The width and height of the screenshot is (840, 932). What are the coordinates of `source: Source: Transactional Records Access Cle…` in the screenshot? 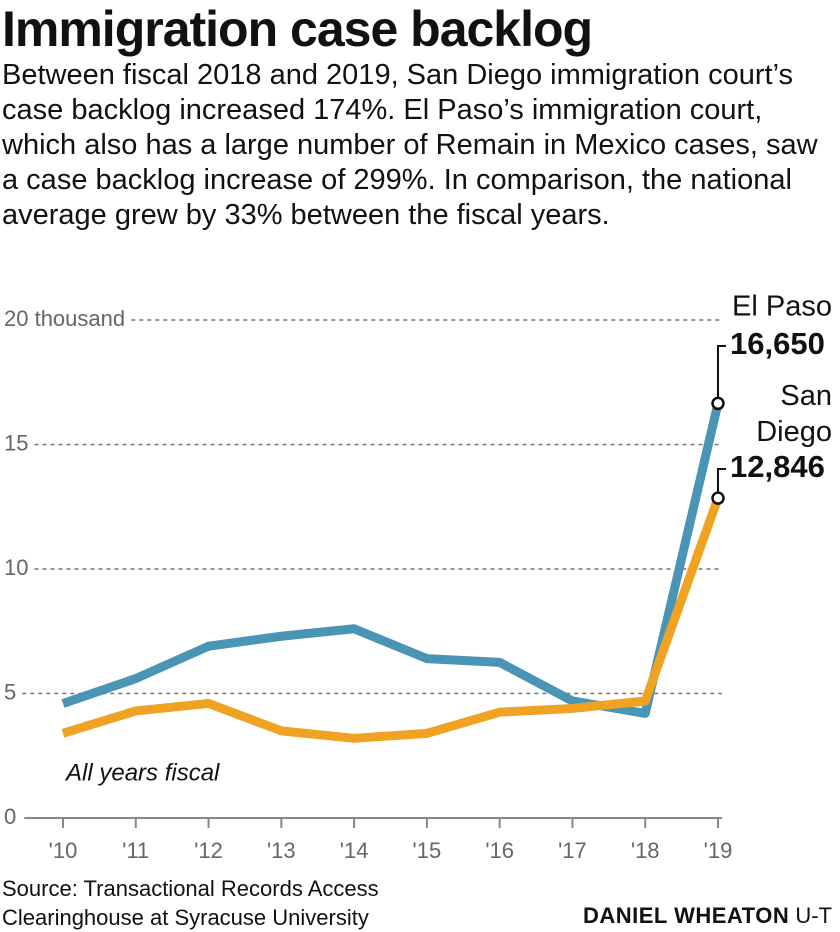 It's located at (190, 903).